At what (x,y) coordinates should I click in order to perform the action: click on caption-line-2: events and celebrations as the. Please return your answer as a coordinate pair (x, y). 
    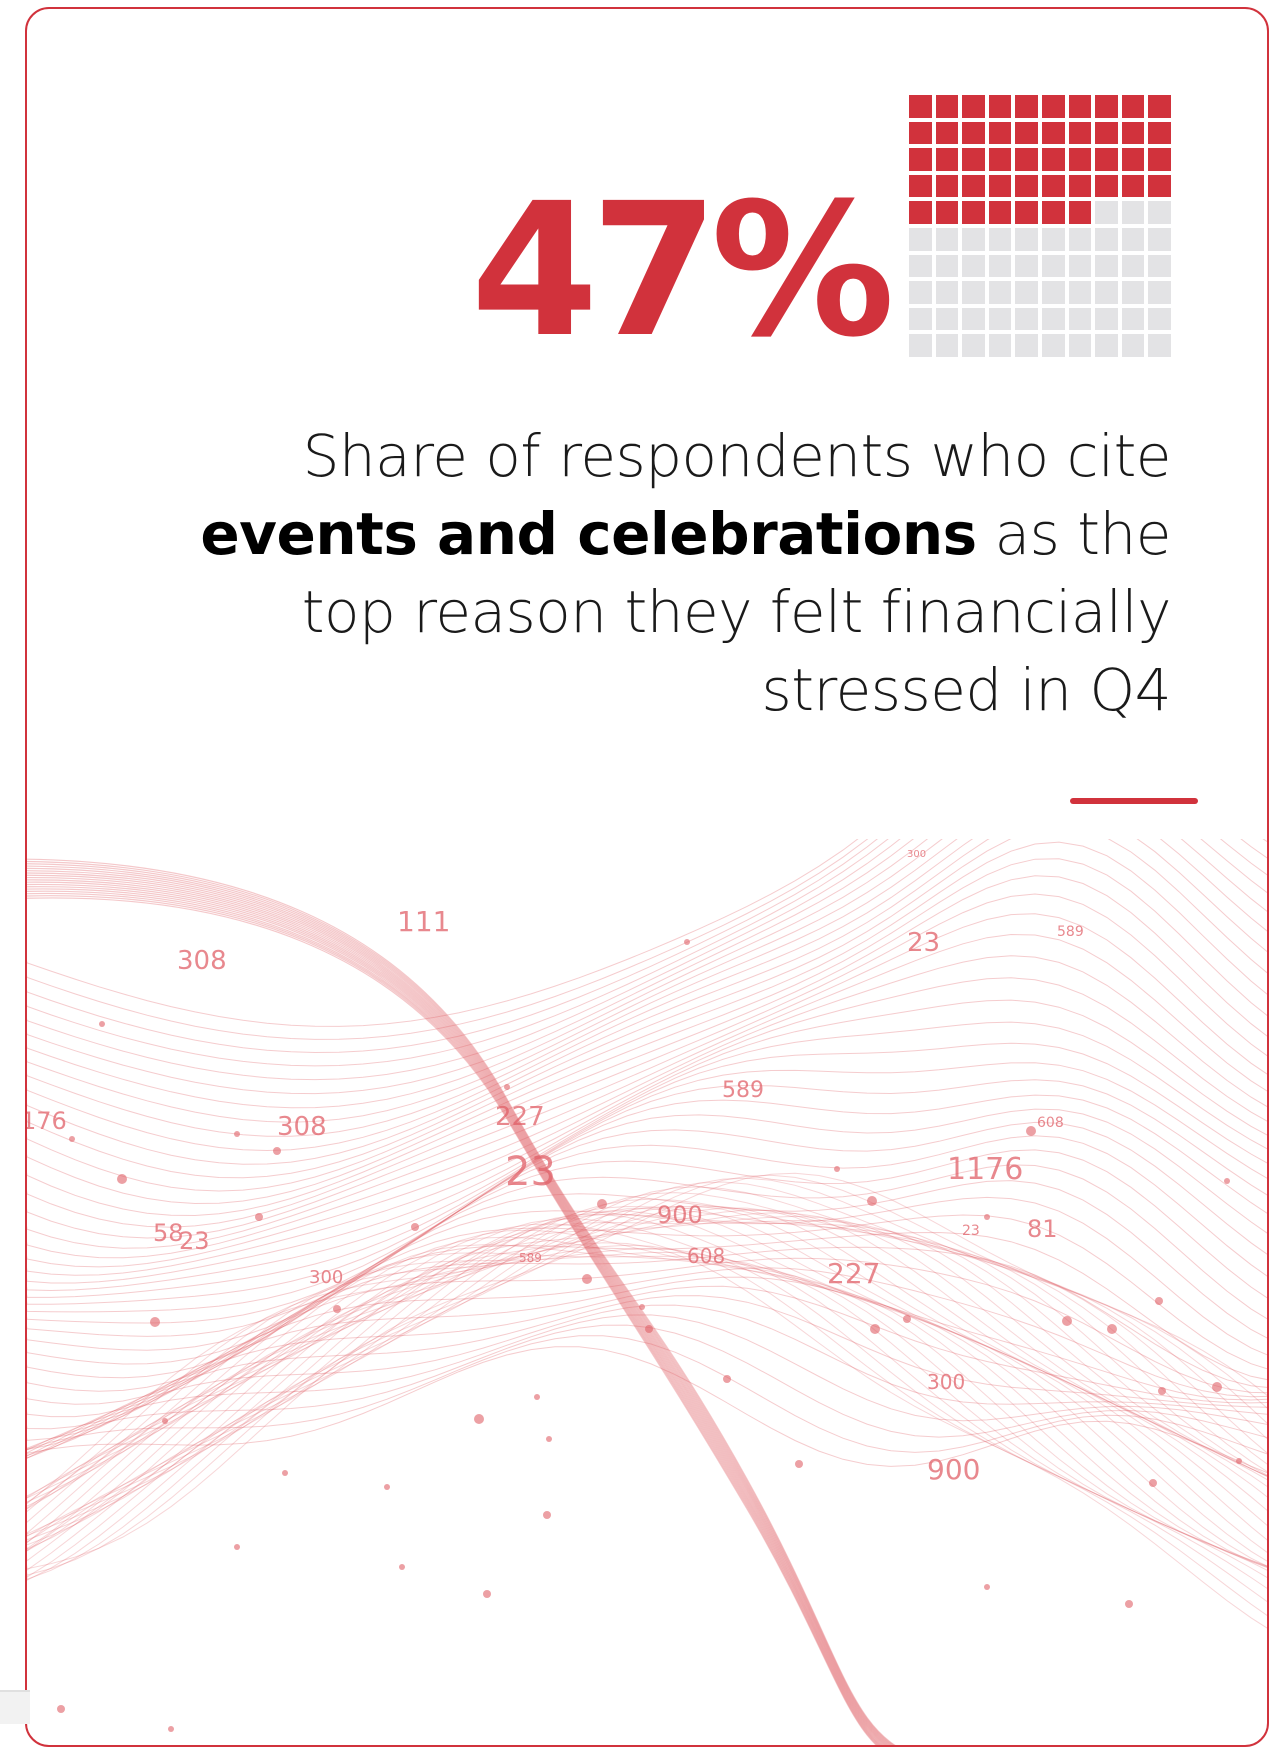
    Looking at the image, I should click on (671, 534).